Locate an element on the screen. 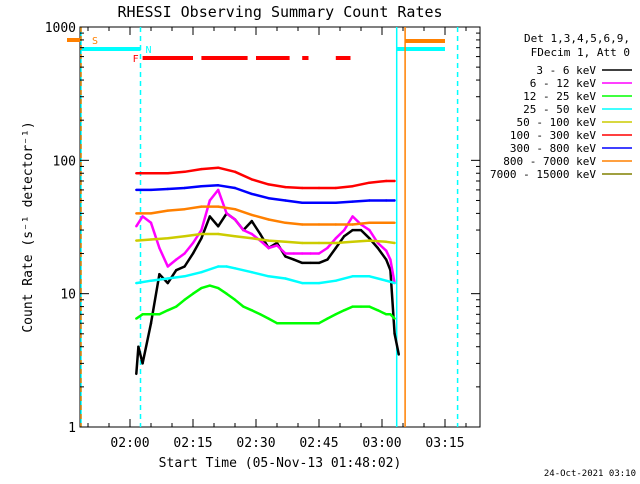 The width and height of the screenshot is (640, 484). y-axis-label: Count Rate (s⁻¹ detector⁻¹) is located at coordinates (28, 226).